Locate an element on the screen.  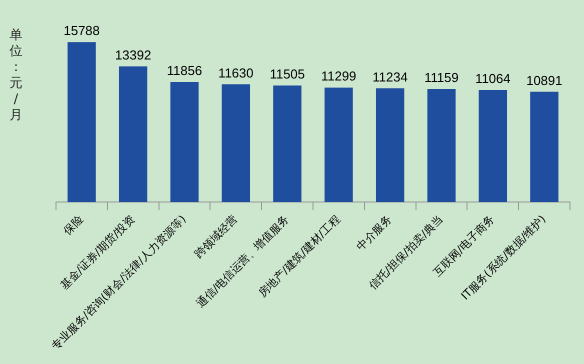
y-axis-title: 单位：元/月 is located at coordinates (16, 76).